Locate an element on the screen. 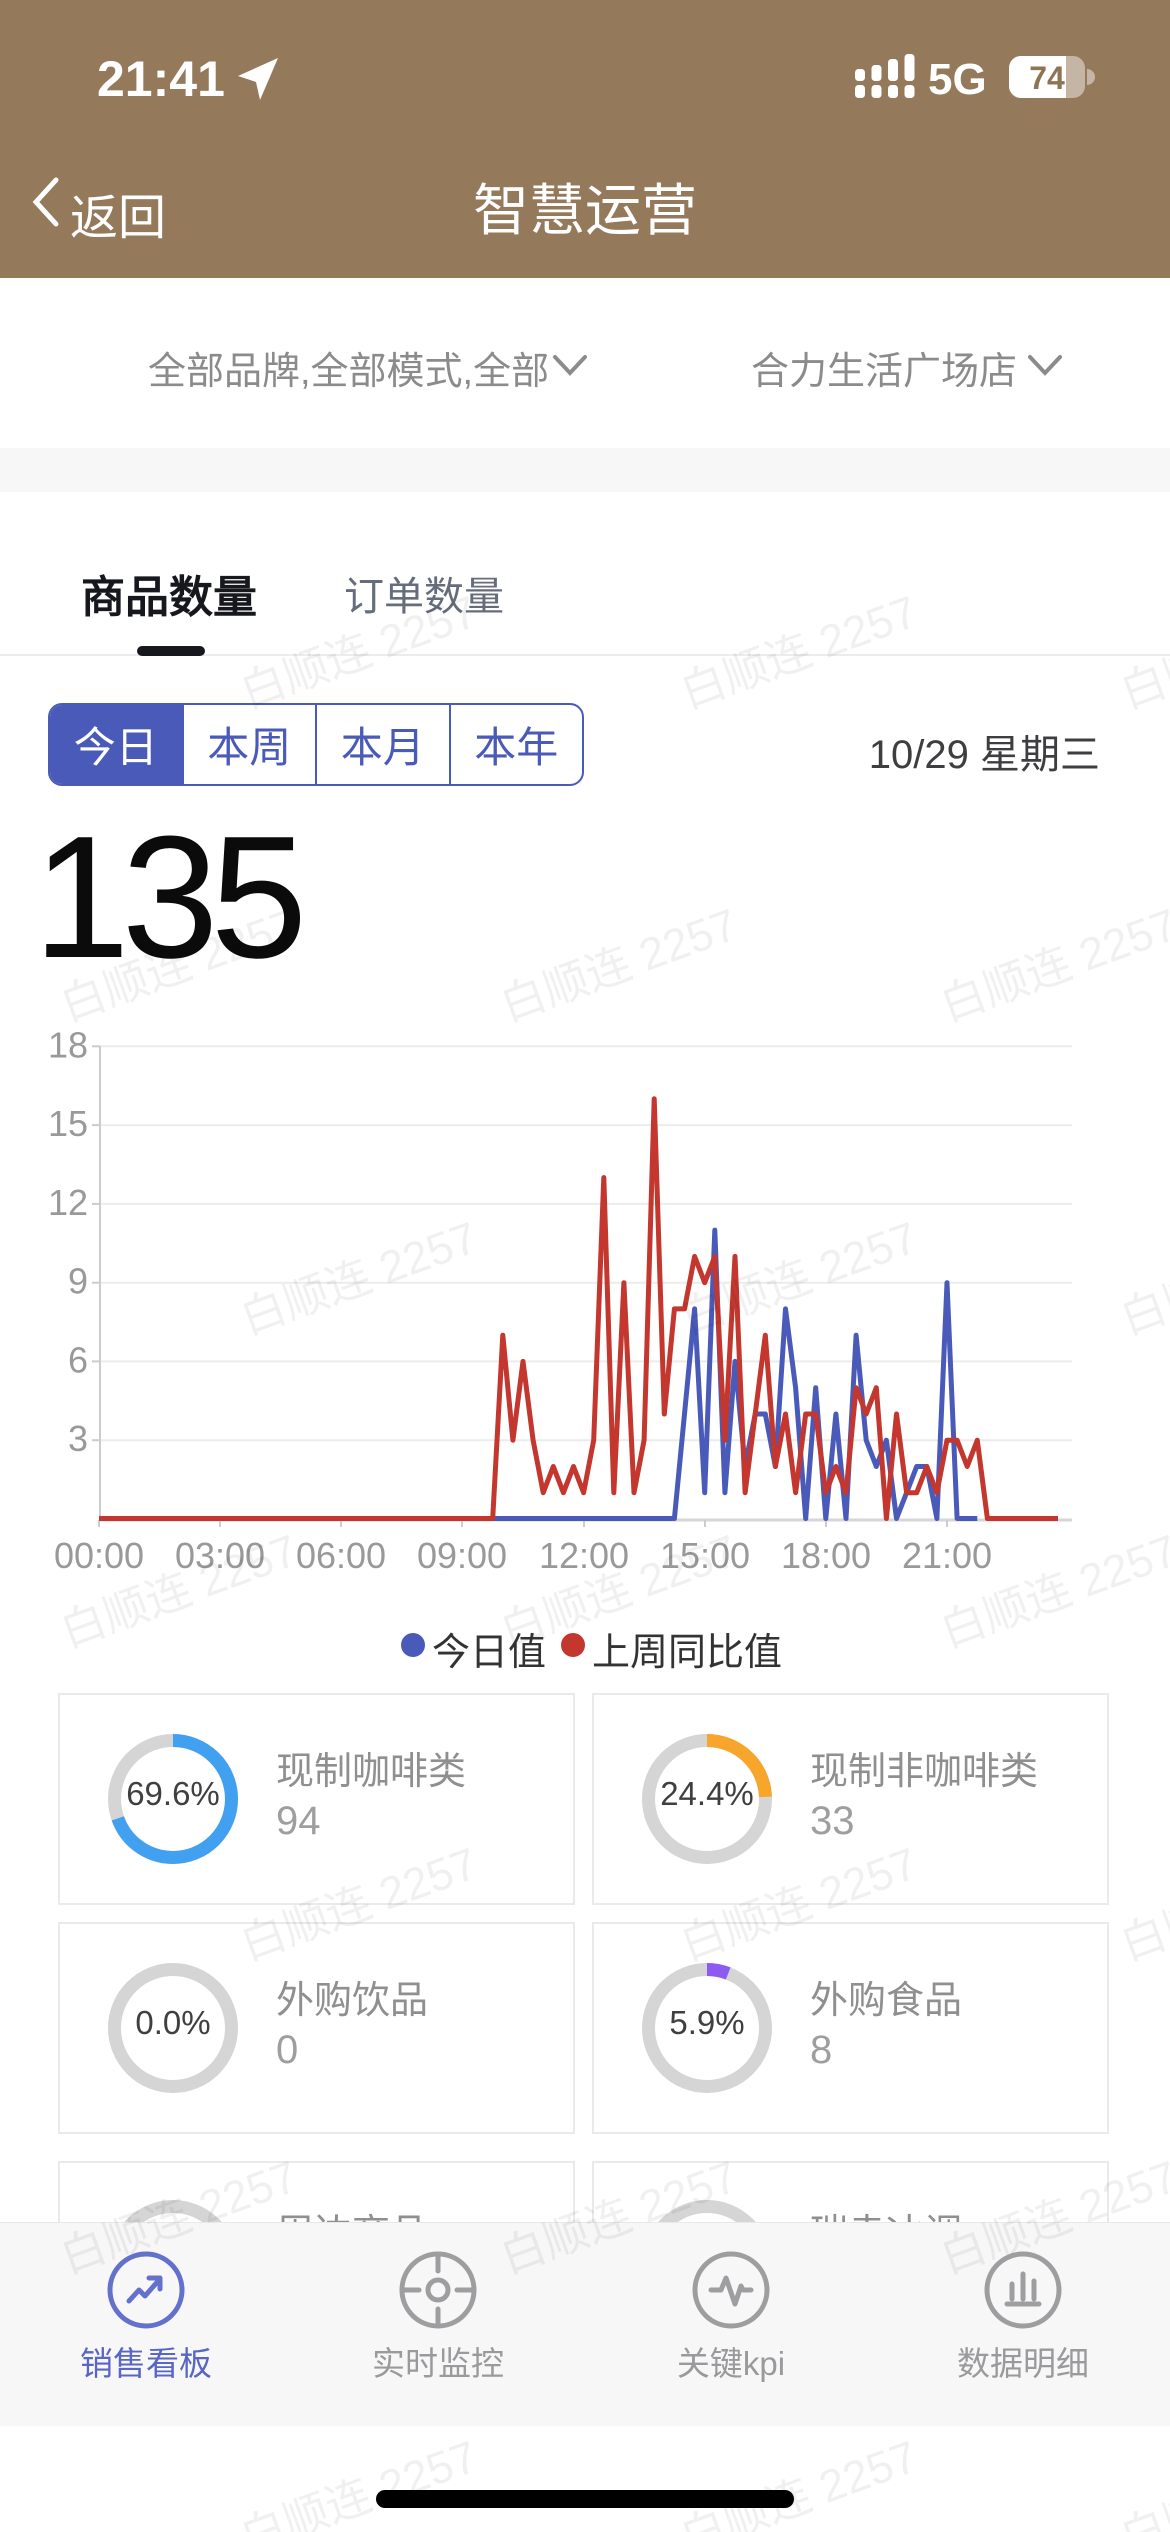  svg-text: 00:00 is located at coordinates (99, 1555).